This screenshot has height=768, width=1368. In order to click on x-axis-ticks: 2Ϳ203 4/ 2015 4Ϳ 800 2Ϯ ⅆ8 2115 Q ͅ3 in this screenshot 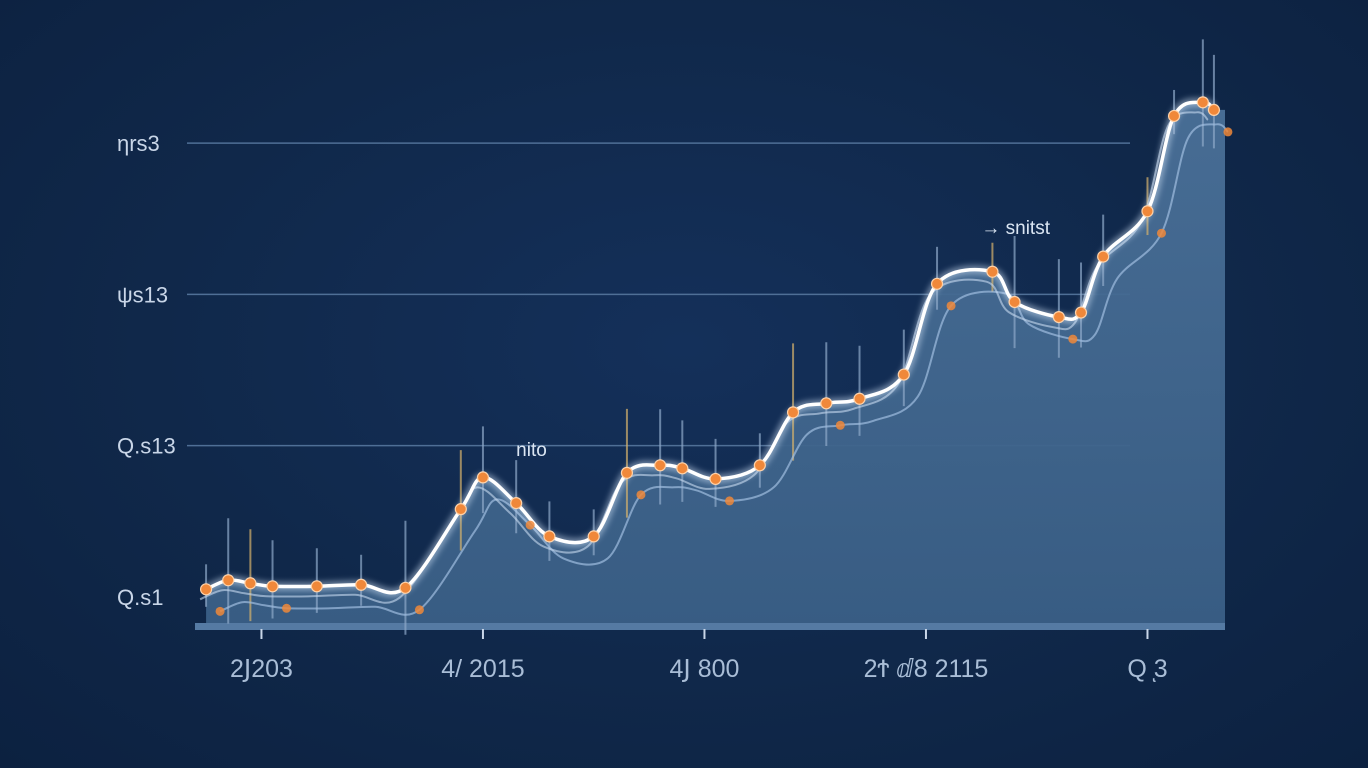, I will do `click(699, 656)`.